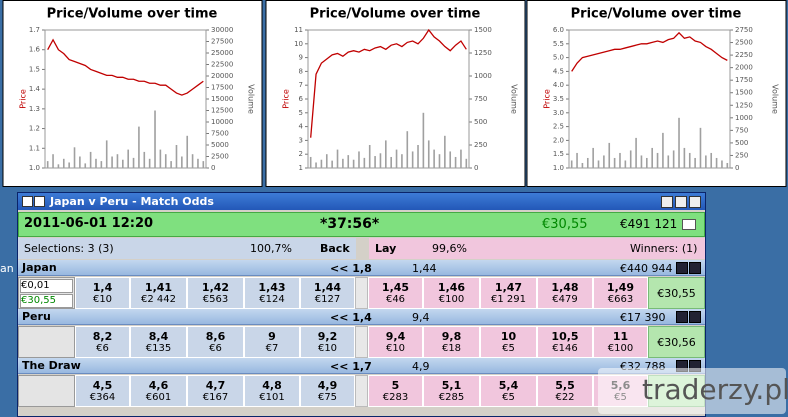 Image resolution: width=788 pixels, height=417 pixels. Describe the element at coordinates (35, 50) in the screenshot. I see `y-tick-label: 1.6` at that location.